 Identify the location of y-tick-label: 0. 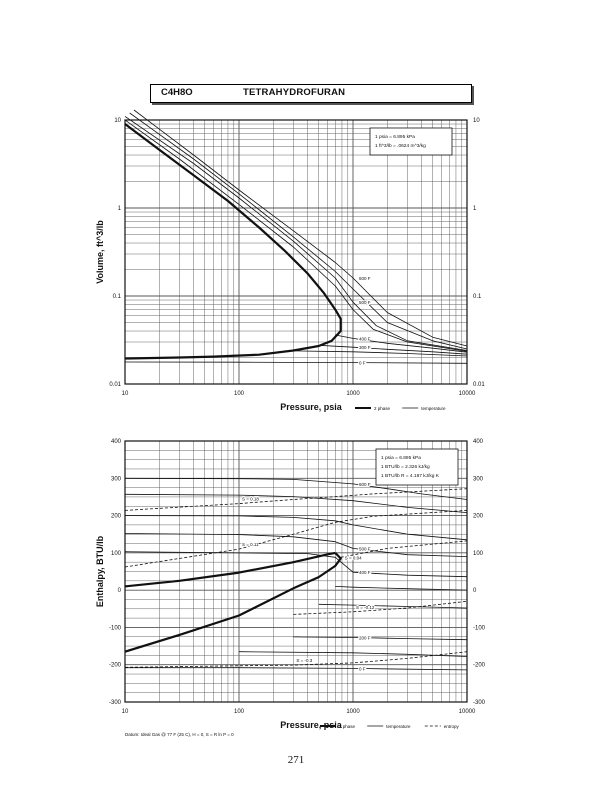
(120, 591).